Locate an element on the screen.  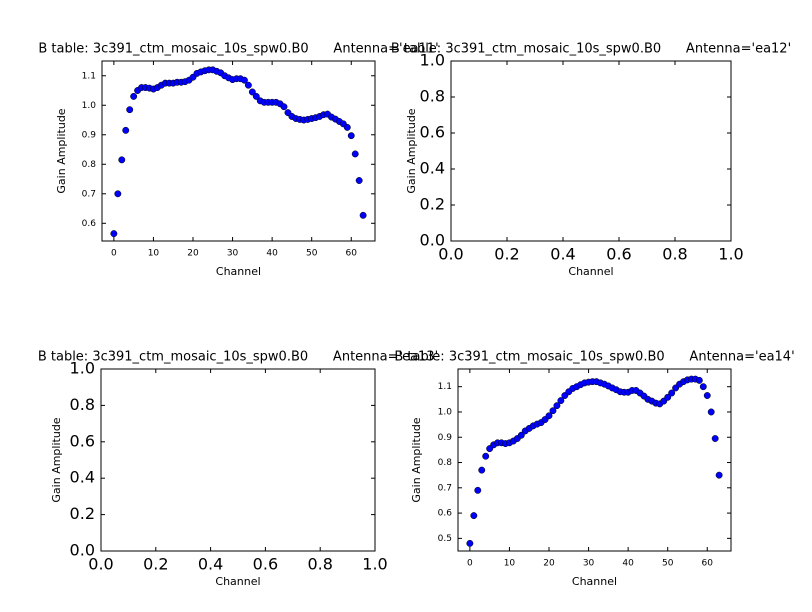
y-tick-label: 0.4 is located at coordinates (82, 477).